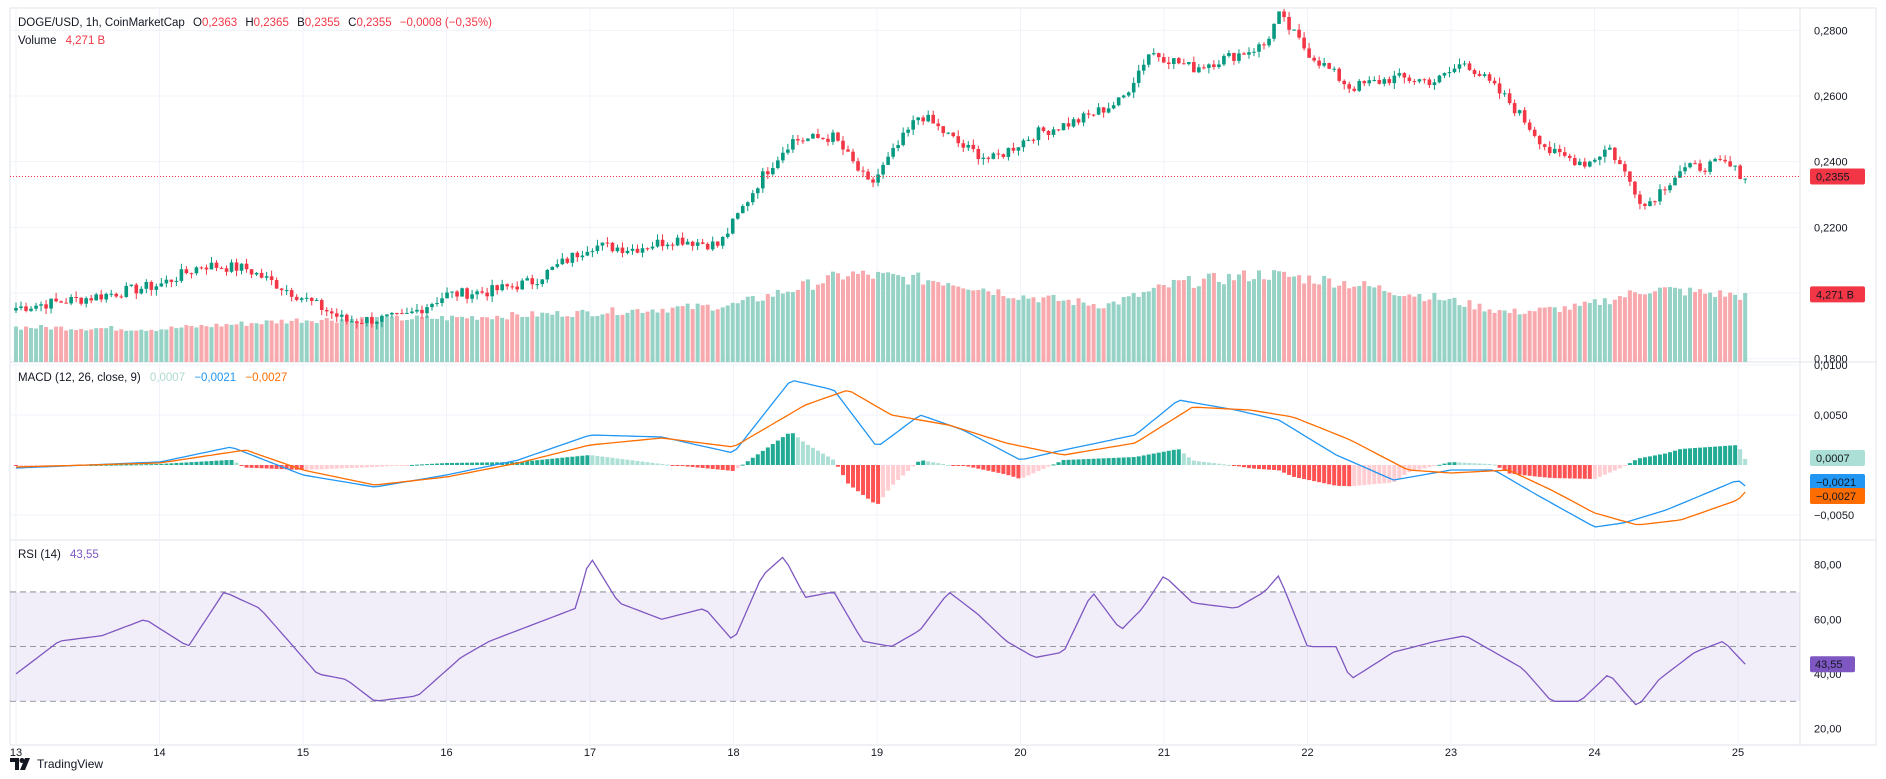  Describe the element at coordinates (266, 378) in the screenshot. I see `macd-signal-value: −0,0027` at that location.